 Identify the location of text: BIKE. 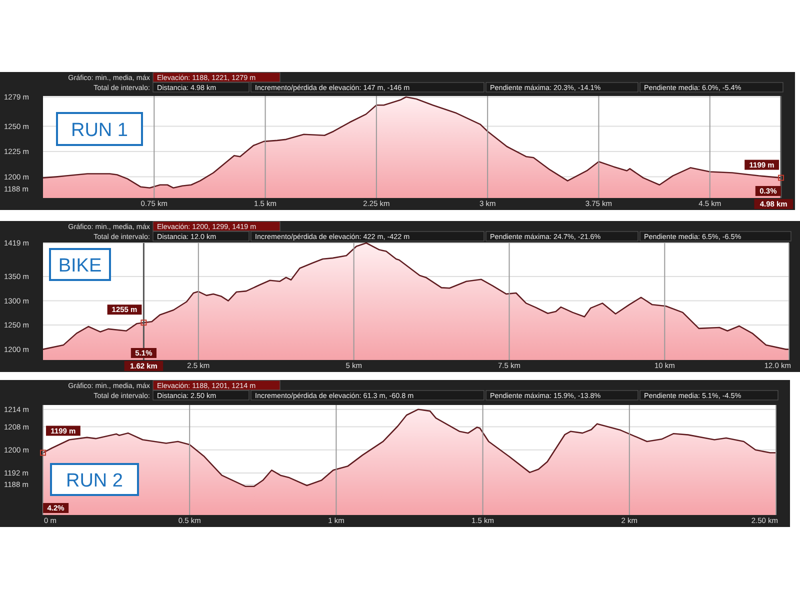
(80, 265).